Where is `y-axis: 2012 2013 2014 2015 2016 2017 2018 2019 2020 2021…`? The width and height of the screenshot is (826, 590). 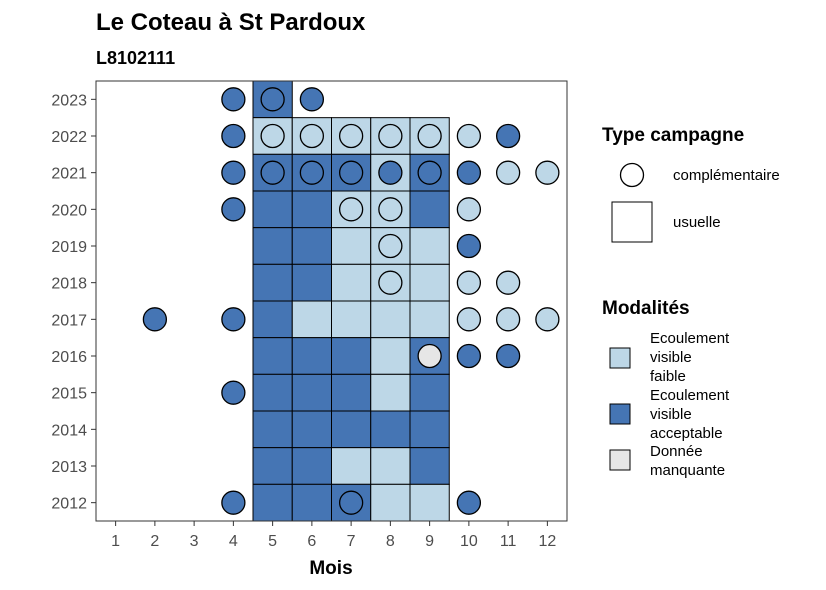
y-axis: 2012 2013 2014 2015 2016 2017 2018 2019 2020 2021… is located at coordinates (73, 302).